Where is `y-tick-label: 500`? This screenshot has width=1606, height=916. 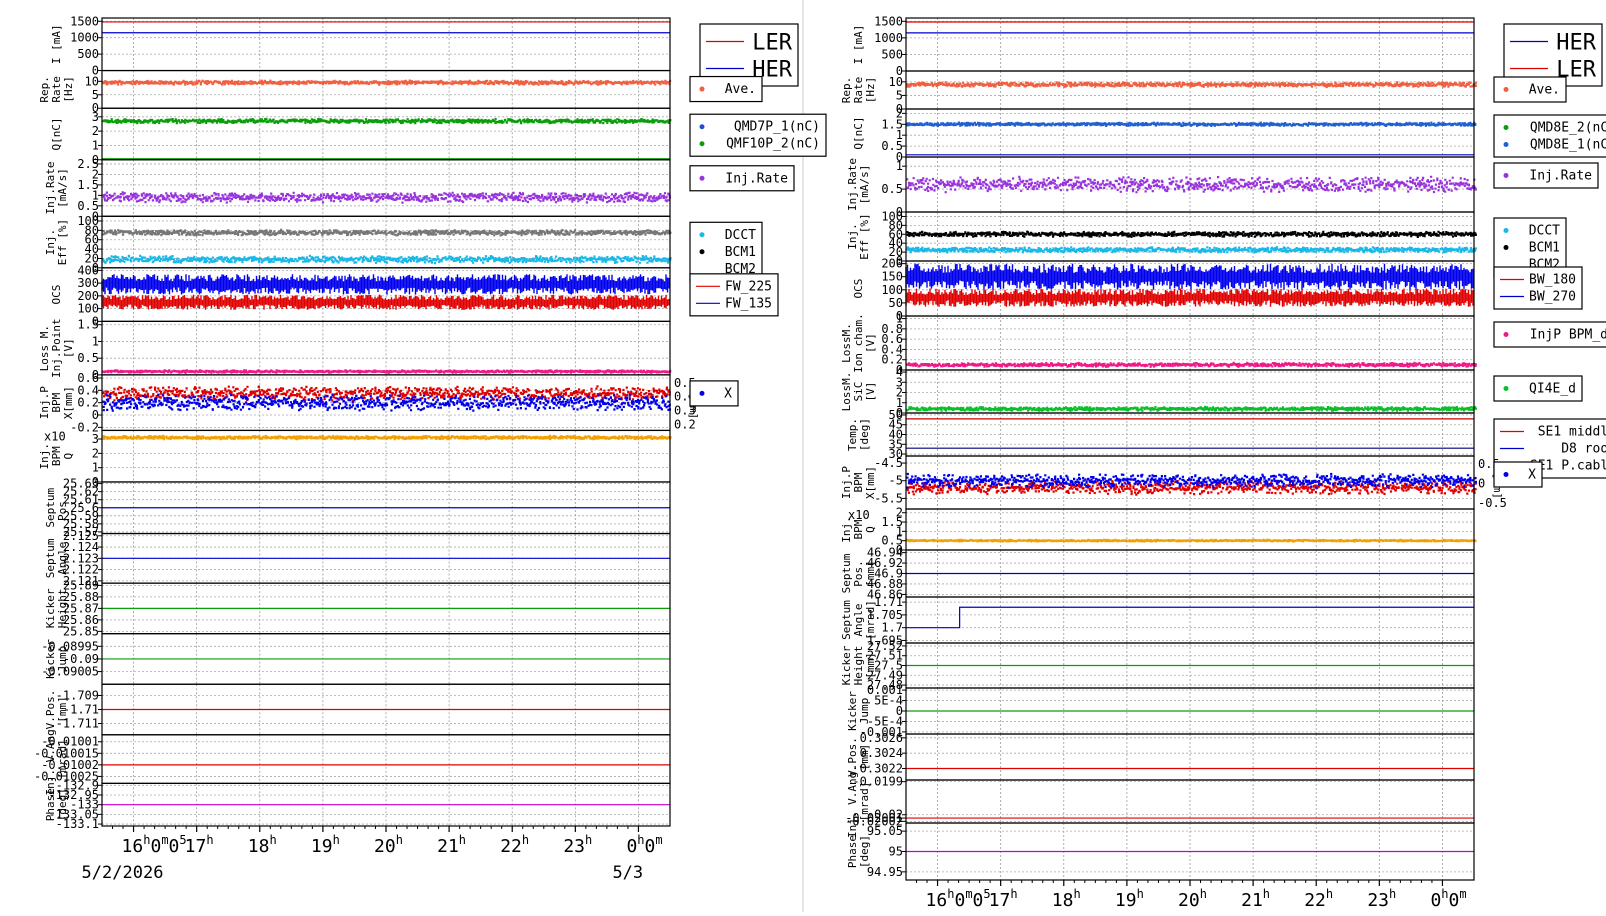 y-tick-label: 500 is located at coordinates (88, 54).